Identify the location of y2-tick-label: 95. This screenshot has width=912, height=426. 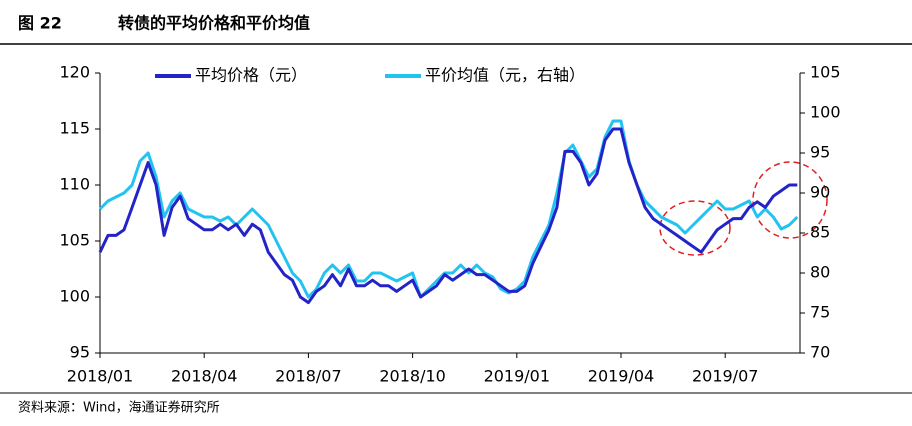
(820, 152).